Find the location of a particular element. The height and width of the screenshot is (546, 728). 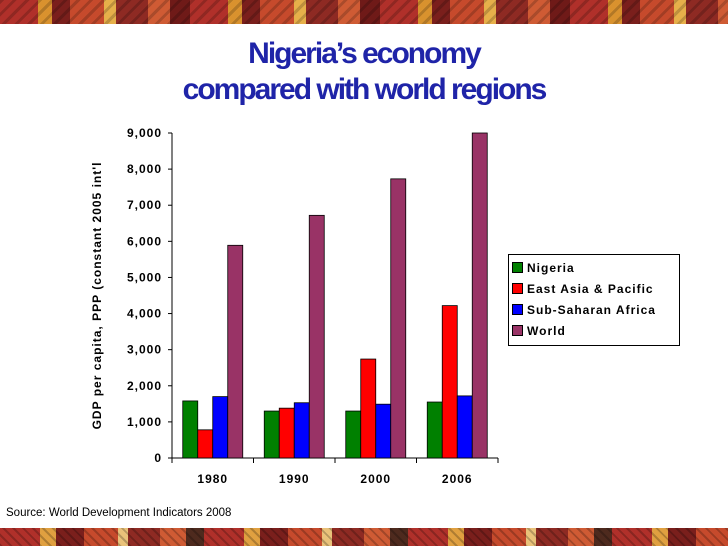

bar-sub-saharan-africa-1990 is located at coordinates (301, 430).